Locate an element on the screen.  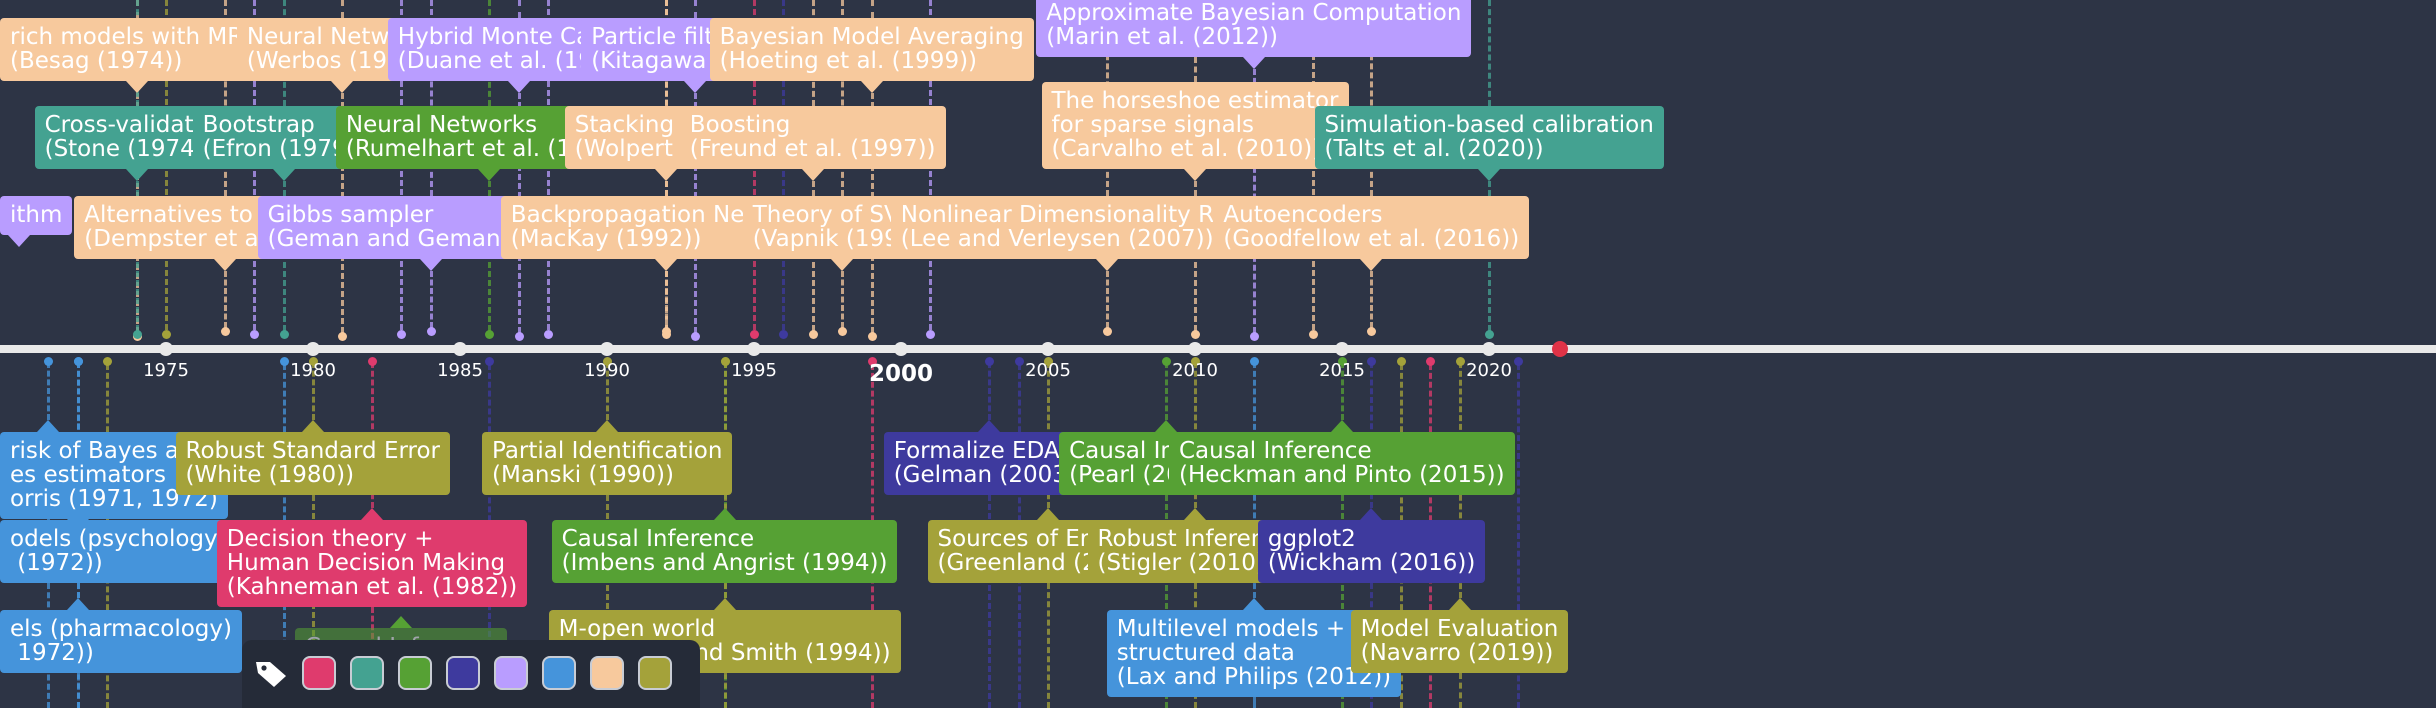
swatch-teal is located at coordinates (367, 673).